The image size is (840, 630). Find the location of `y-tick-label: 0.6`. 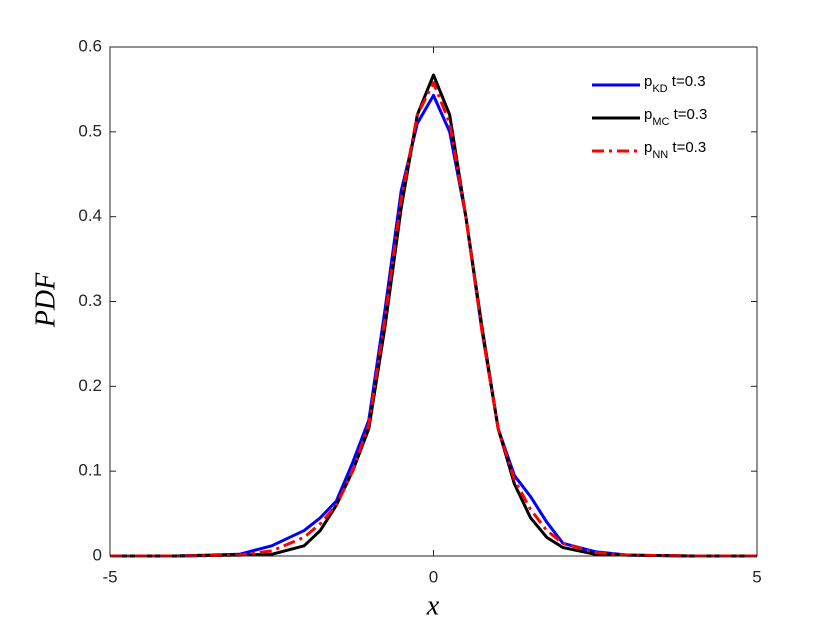

y-tick-label: 0.6 is located at coordinates (90, 45).